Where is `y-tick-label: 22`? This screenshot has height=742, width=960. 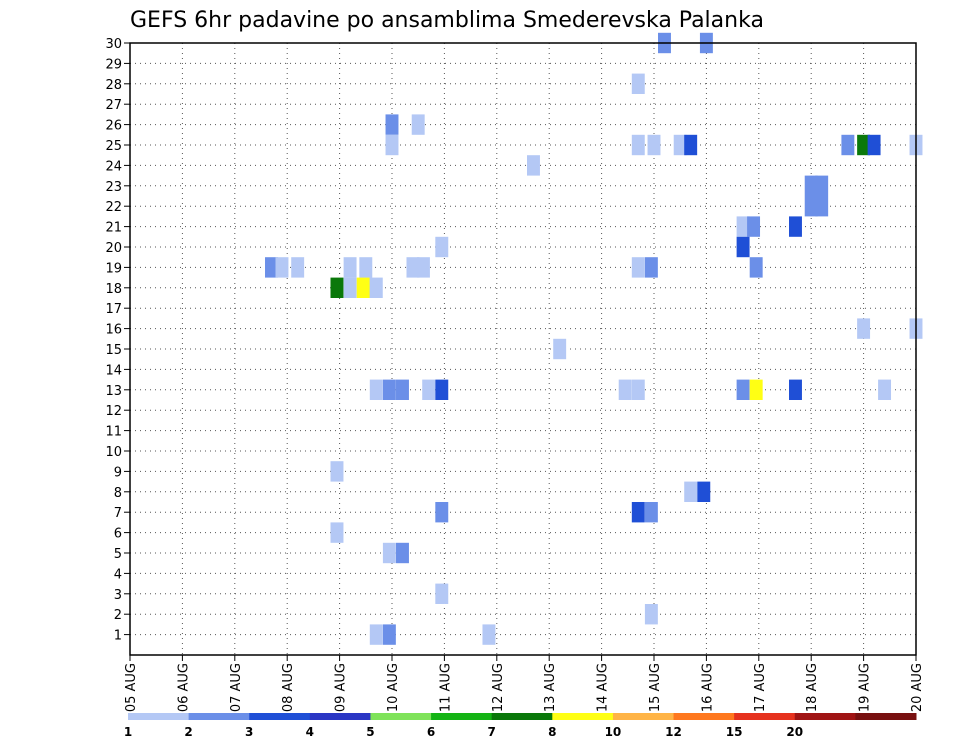 y-tick-label: 22 is located at coordinates (113, 207).